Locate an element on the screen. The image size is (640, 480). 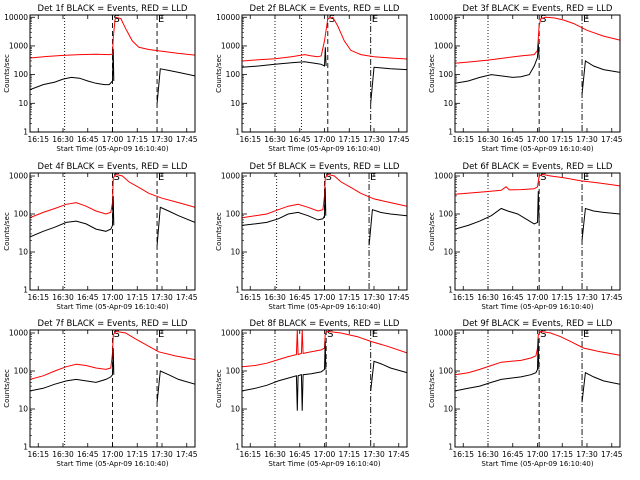
panel-title: Det 6f BLACK = Events, RED = LLD is located at coordinates (538, 167).